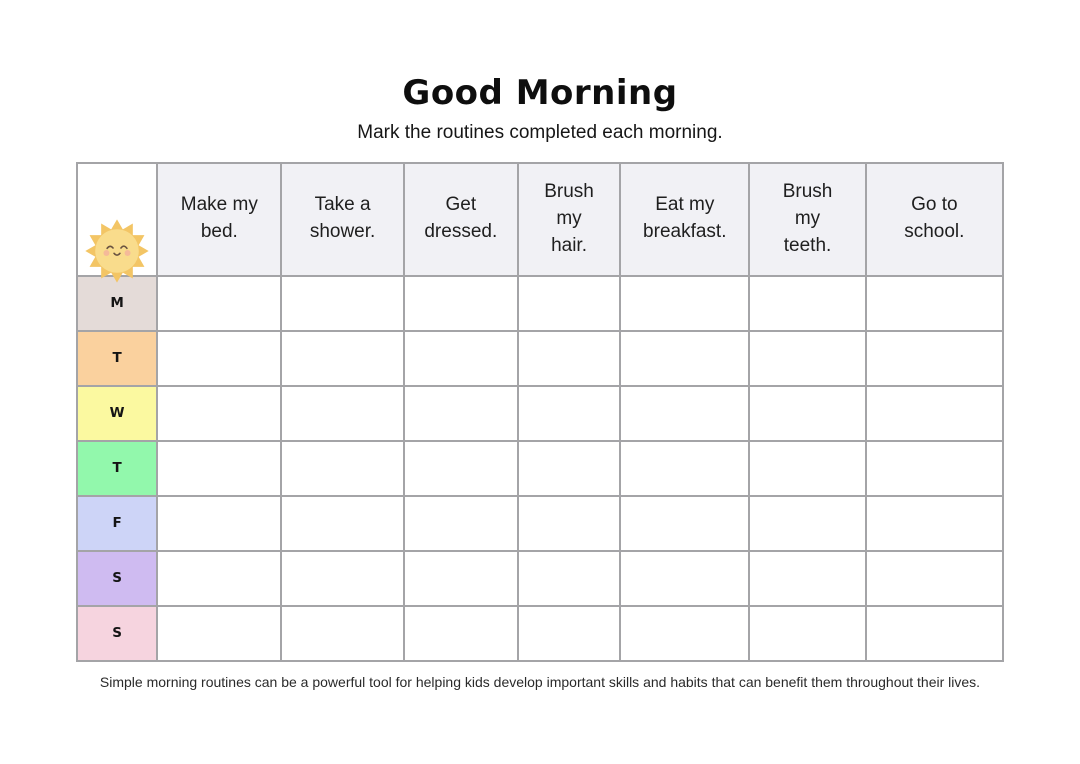  I want to click on table-row-monday: M, so click(540, 303).